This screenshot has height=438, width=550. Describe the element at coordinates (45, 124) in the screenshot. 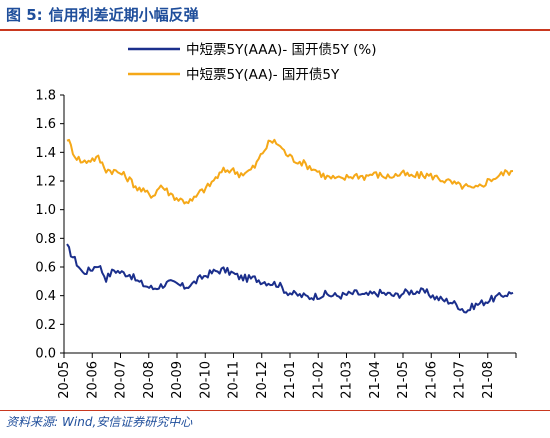

I see `y-tick-label: 1.6` at that location.